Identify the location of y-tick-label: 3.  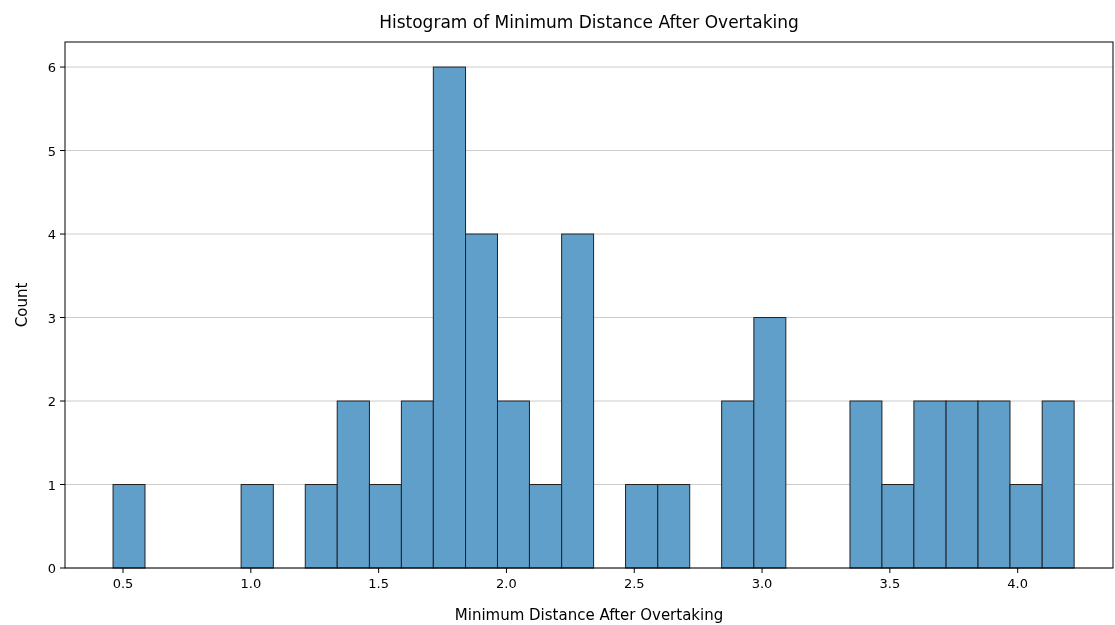
(51, 318).